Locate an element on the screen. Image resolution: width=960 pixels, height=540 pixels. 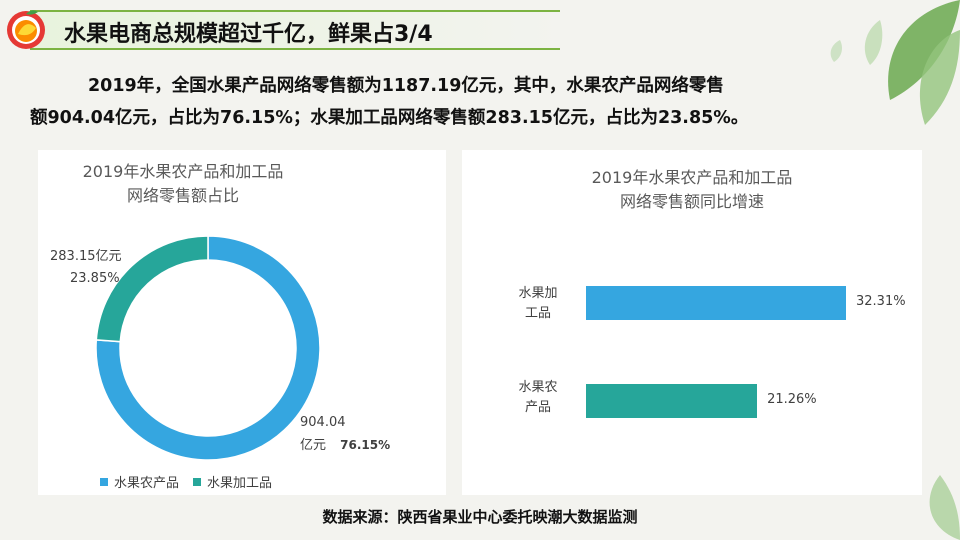
donut-slice-fresh is located at coordinates (208, 348).